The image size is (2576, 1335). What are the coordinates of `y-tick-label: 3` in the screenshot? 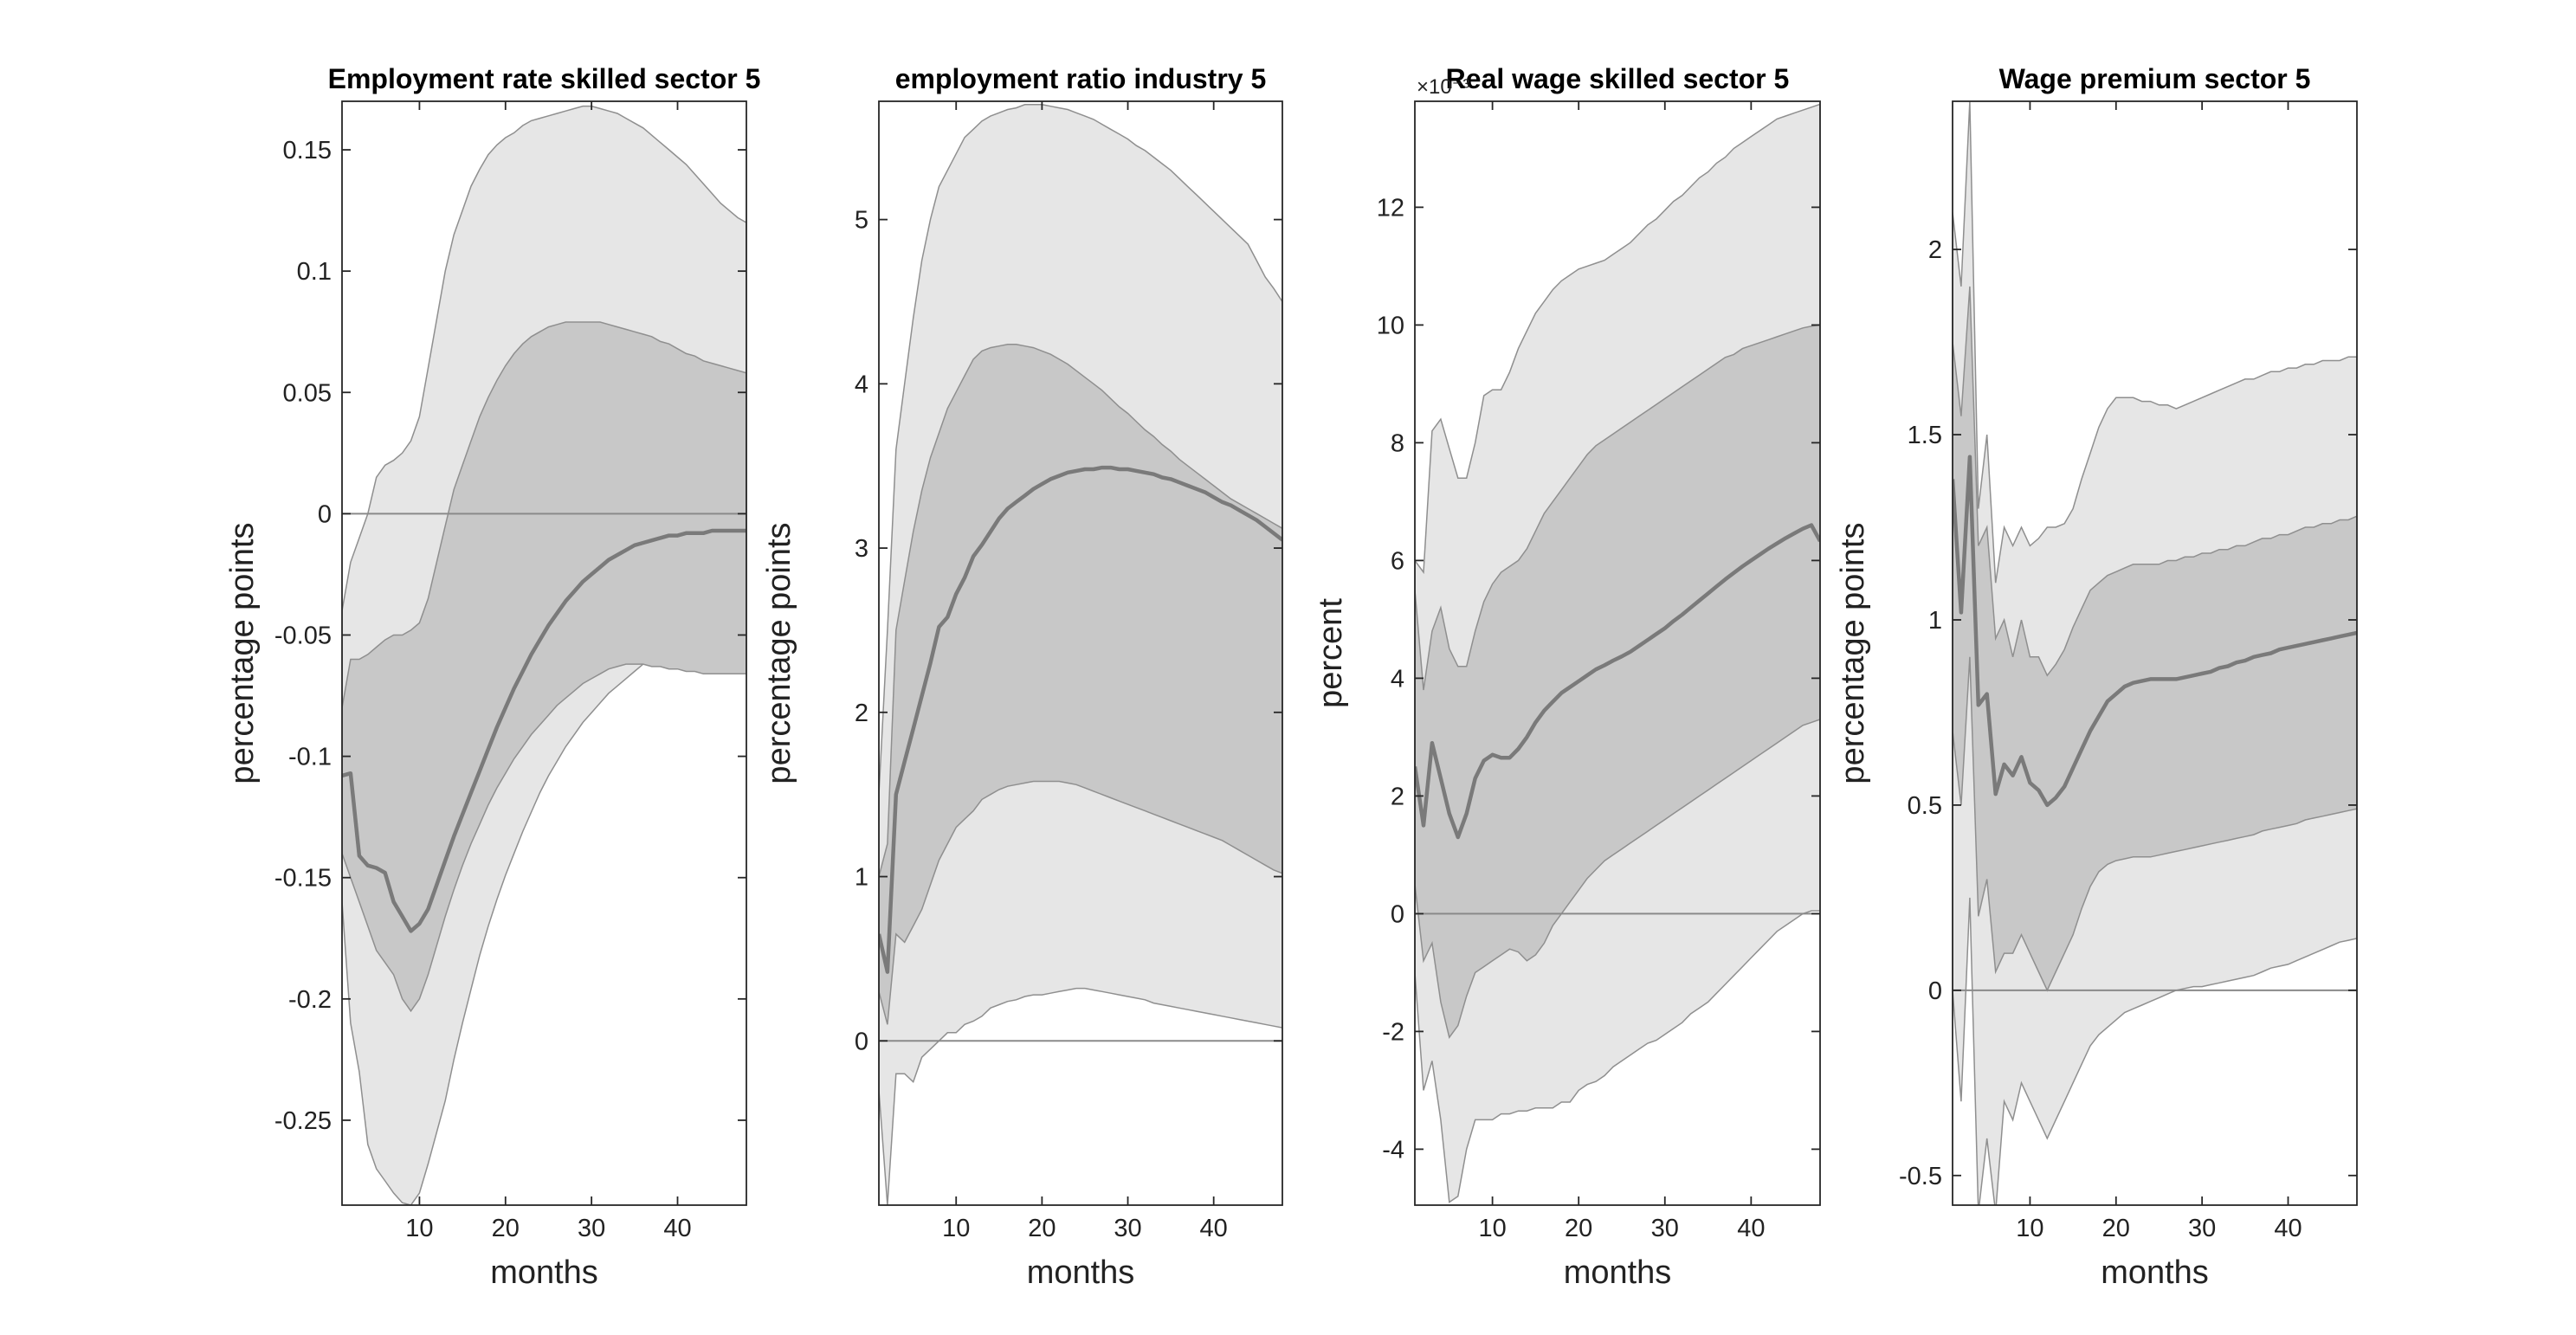 It's located at (861, 549).